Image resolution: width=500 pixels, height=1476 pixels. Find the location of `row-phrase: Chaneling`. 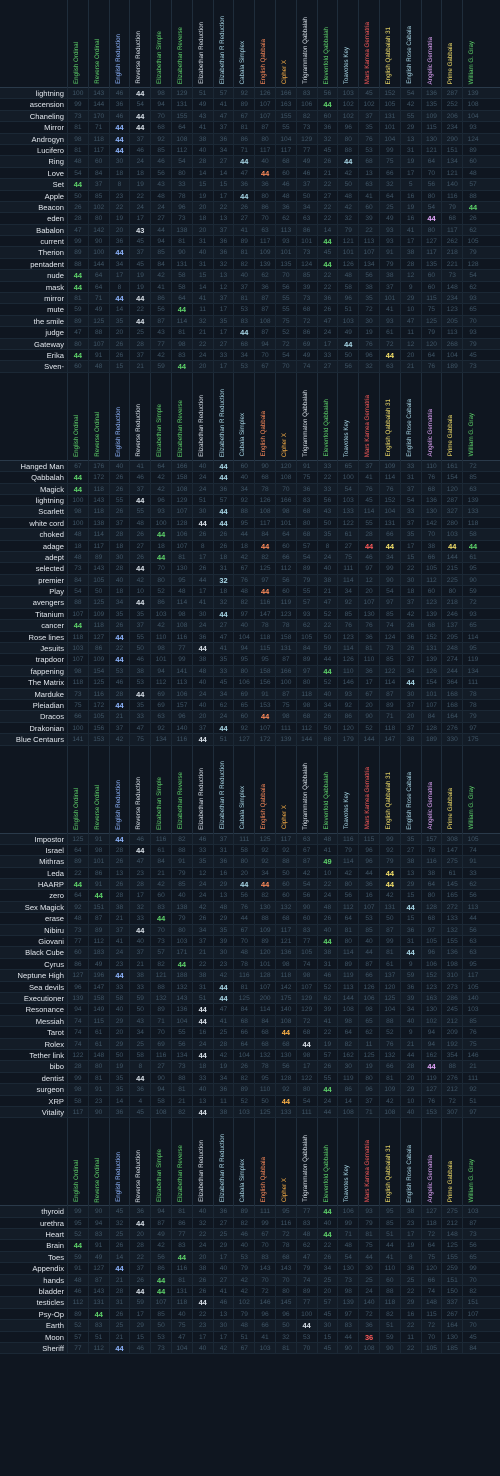

row-phrase: Chaneling is located at coordinates (46, 116).